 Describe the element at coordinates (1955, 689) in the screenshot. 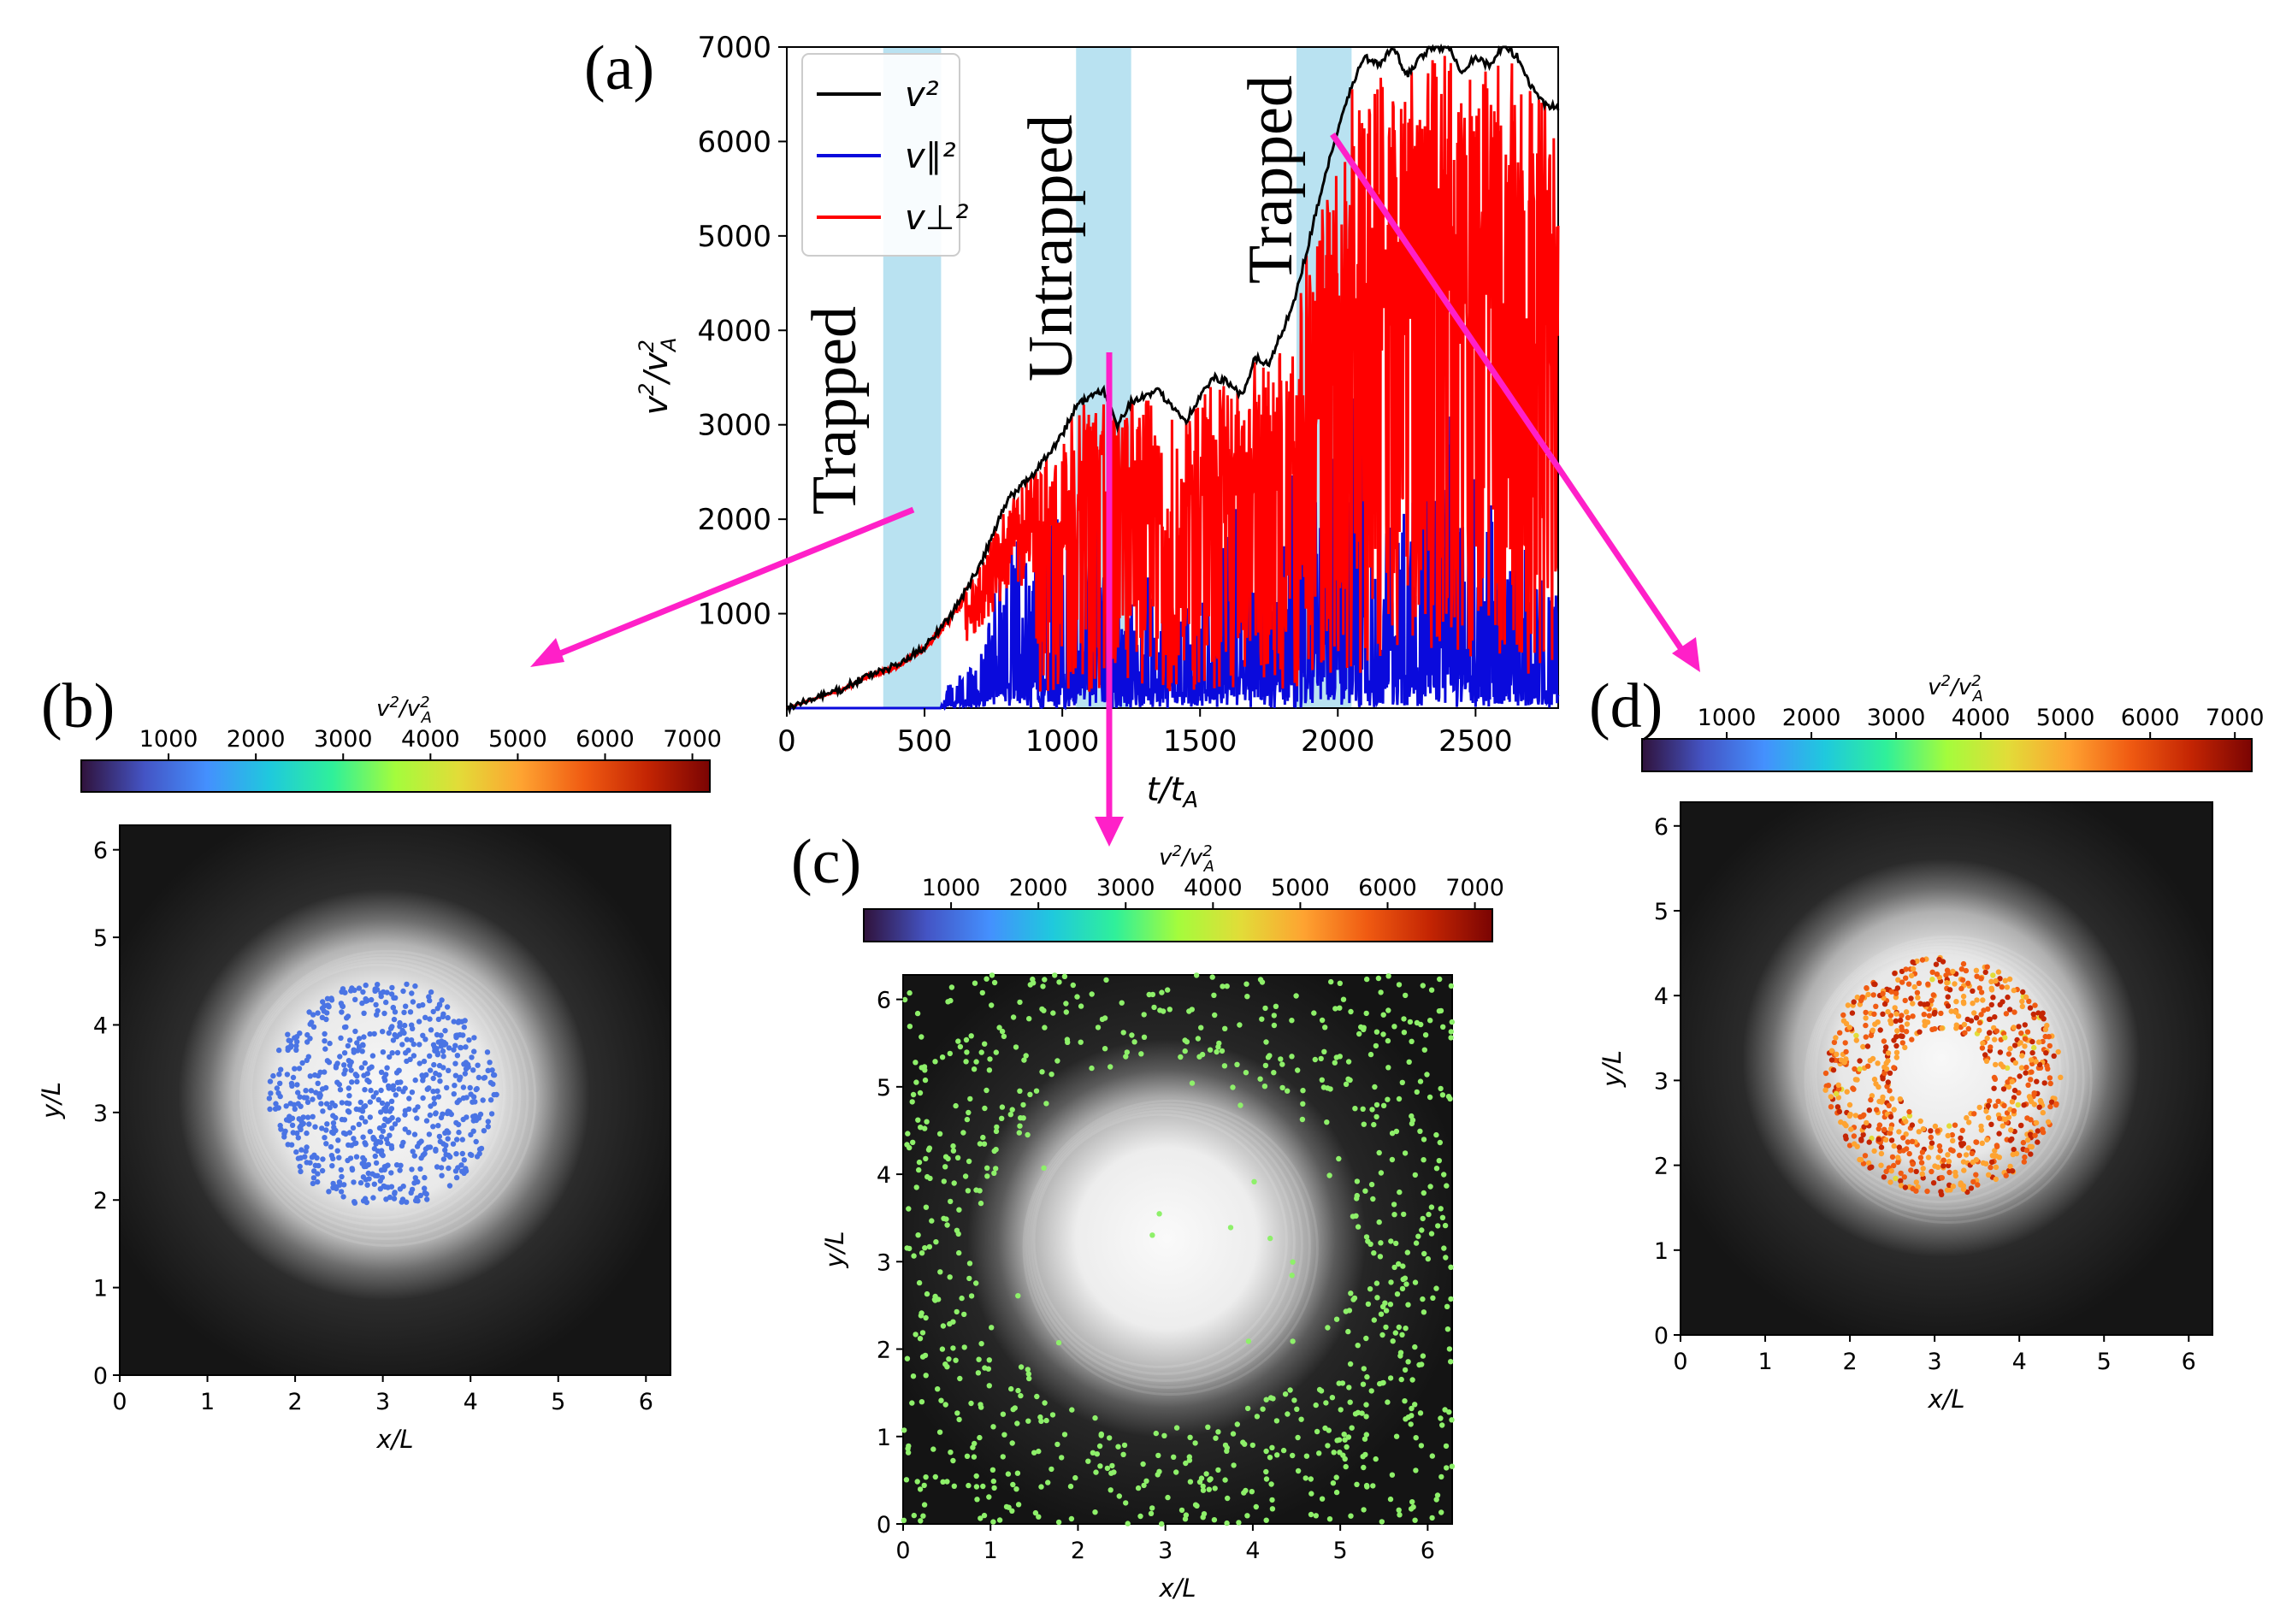

I see `colorbar-label: v2/v2 A` at that location.